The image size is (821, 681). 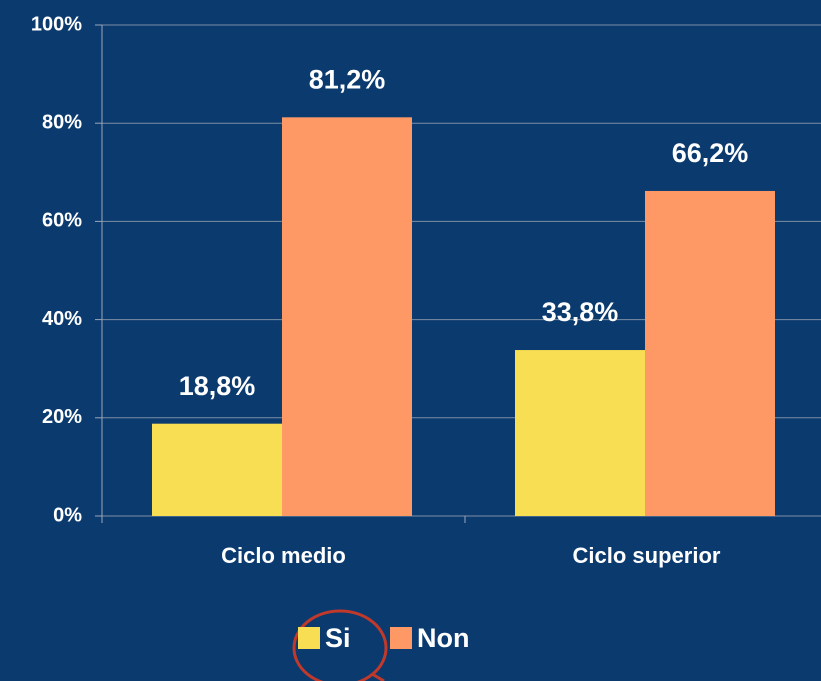 I want to click on y-tick-label: 40%, so click(x=62, y=319).